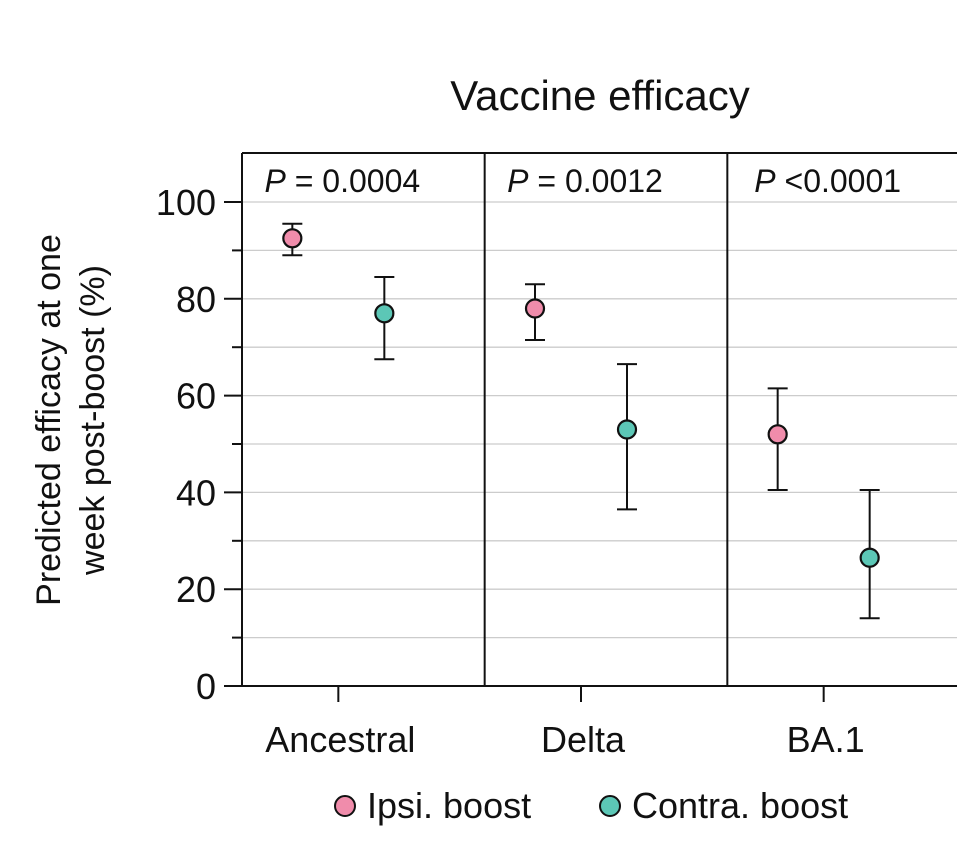 This screenshot has height=859, width=957. What do you see at coordinates (206, 686) in the screenshot?
I see `y-tick-label: 0` at bounding box center [206, 686].